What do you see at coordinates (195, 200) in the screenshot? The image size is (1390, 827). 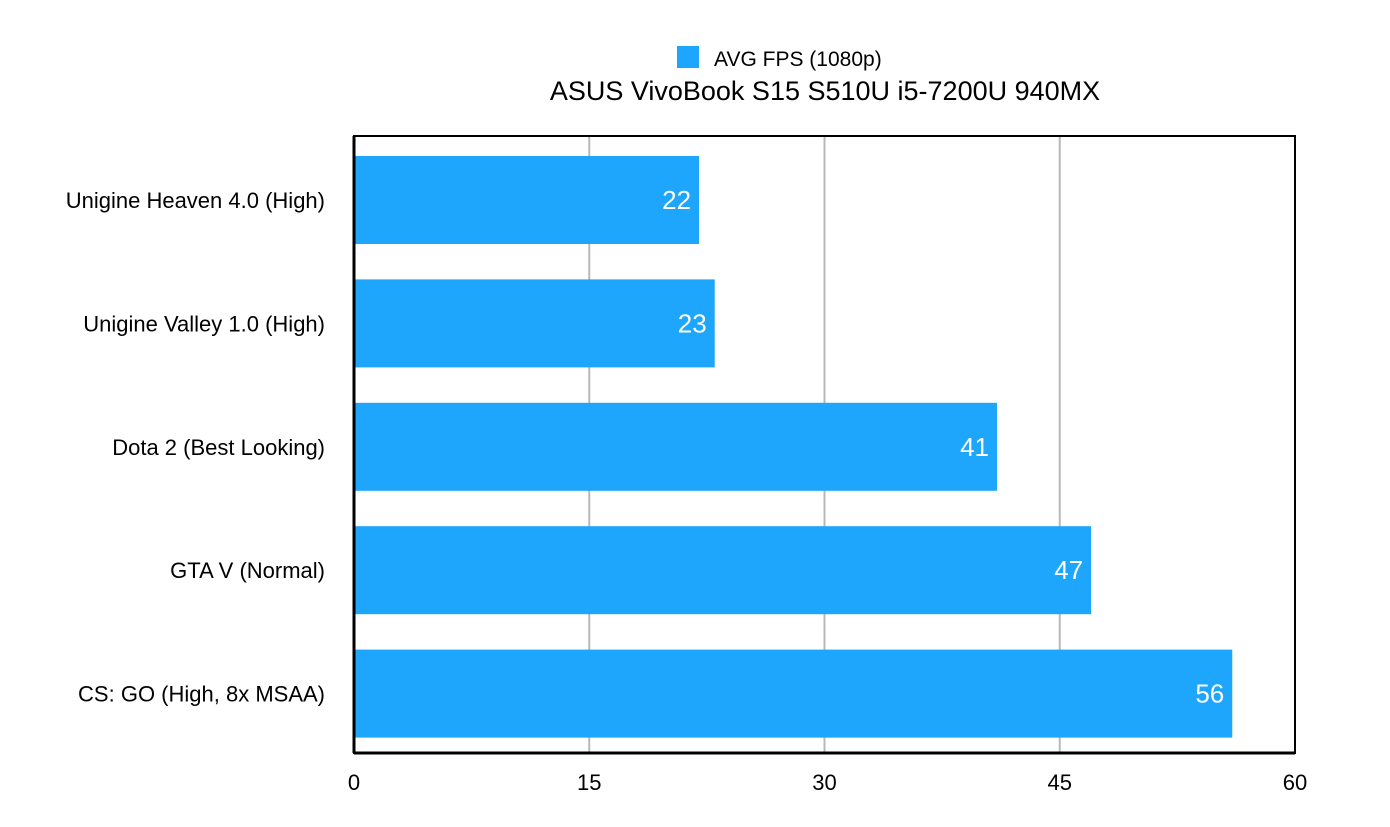 I see `category-label: Unigine Heaven 4.0 (High)` at bounding box center [195, 200].